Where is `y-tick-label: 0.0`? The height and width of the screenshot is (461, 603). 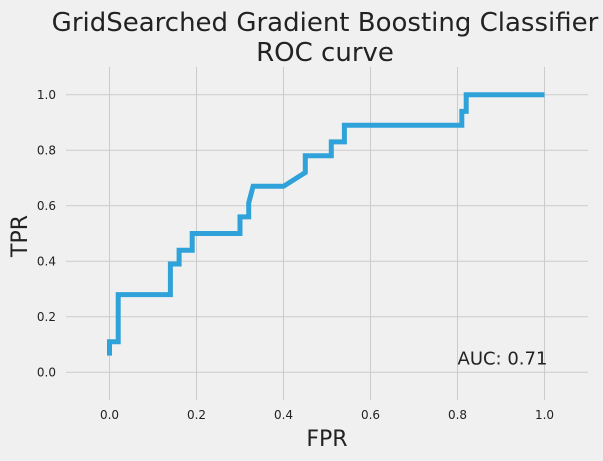
y-tick-label: 0.0 is located at coordinates (46, 372).